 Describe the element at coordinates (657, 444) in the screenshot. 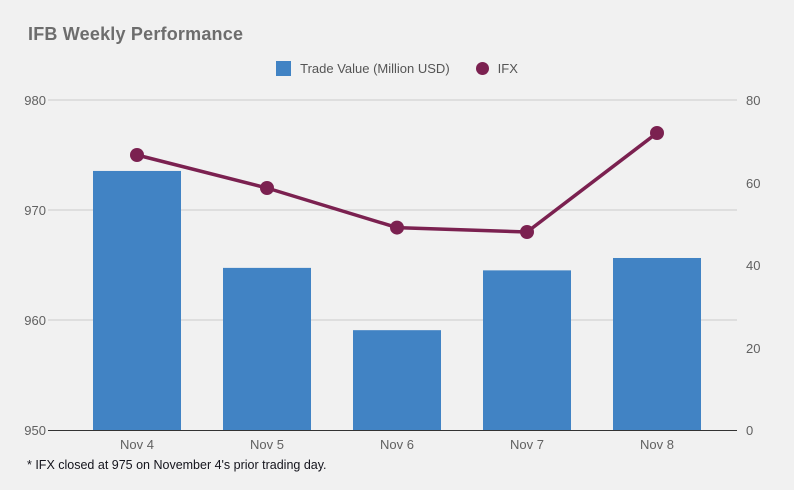

I see `x-axis-label-nov-8: Nov 8` at that location.